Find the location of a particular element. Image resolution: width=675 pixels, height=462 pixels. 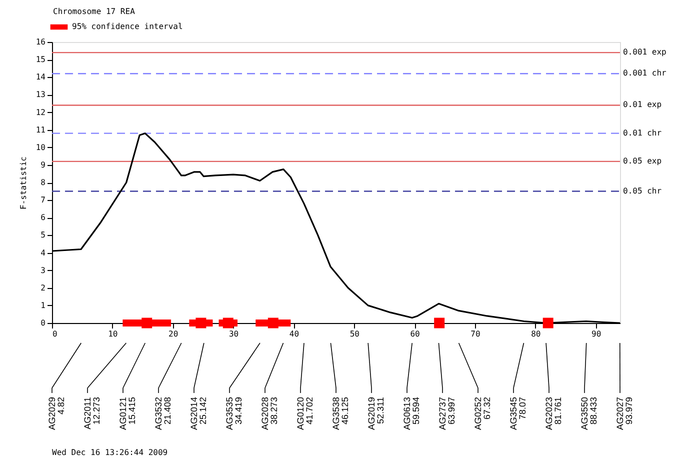

text: AG0613 59.594 is located at coordinates (411, 413).